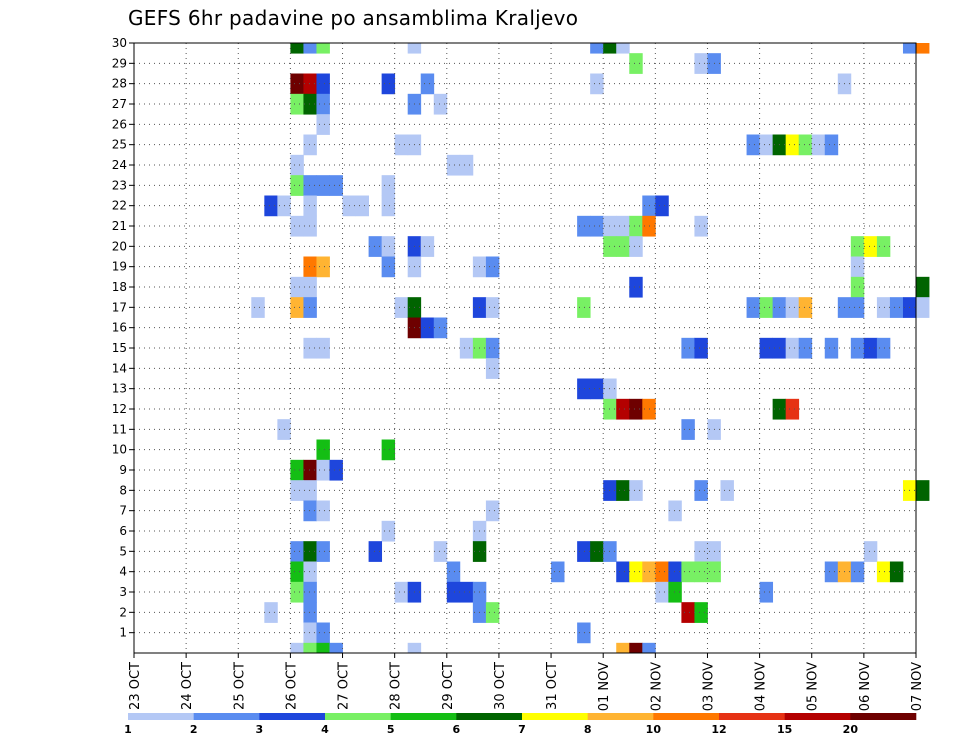 This screenshot has height=742, width=960. I want to click on y-tick-label: 29, so click(119, 63).